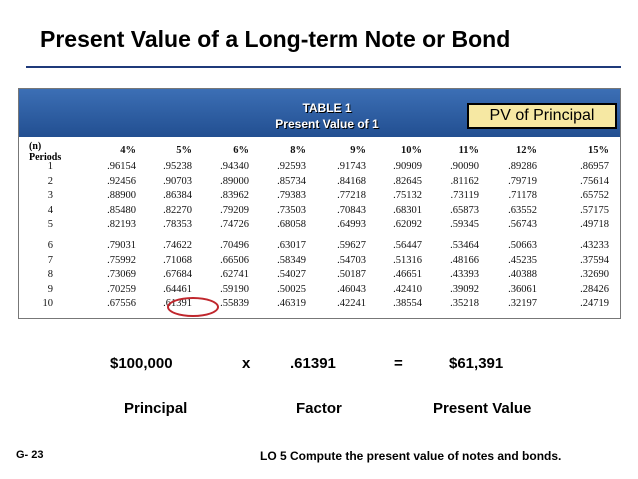 The width and height of the screenshot is (638, 479). I want to click on factor-cell: .71178, so click(523, 196).